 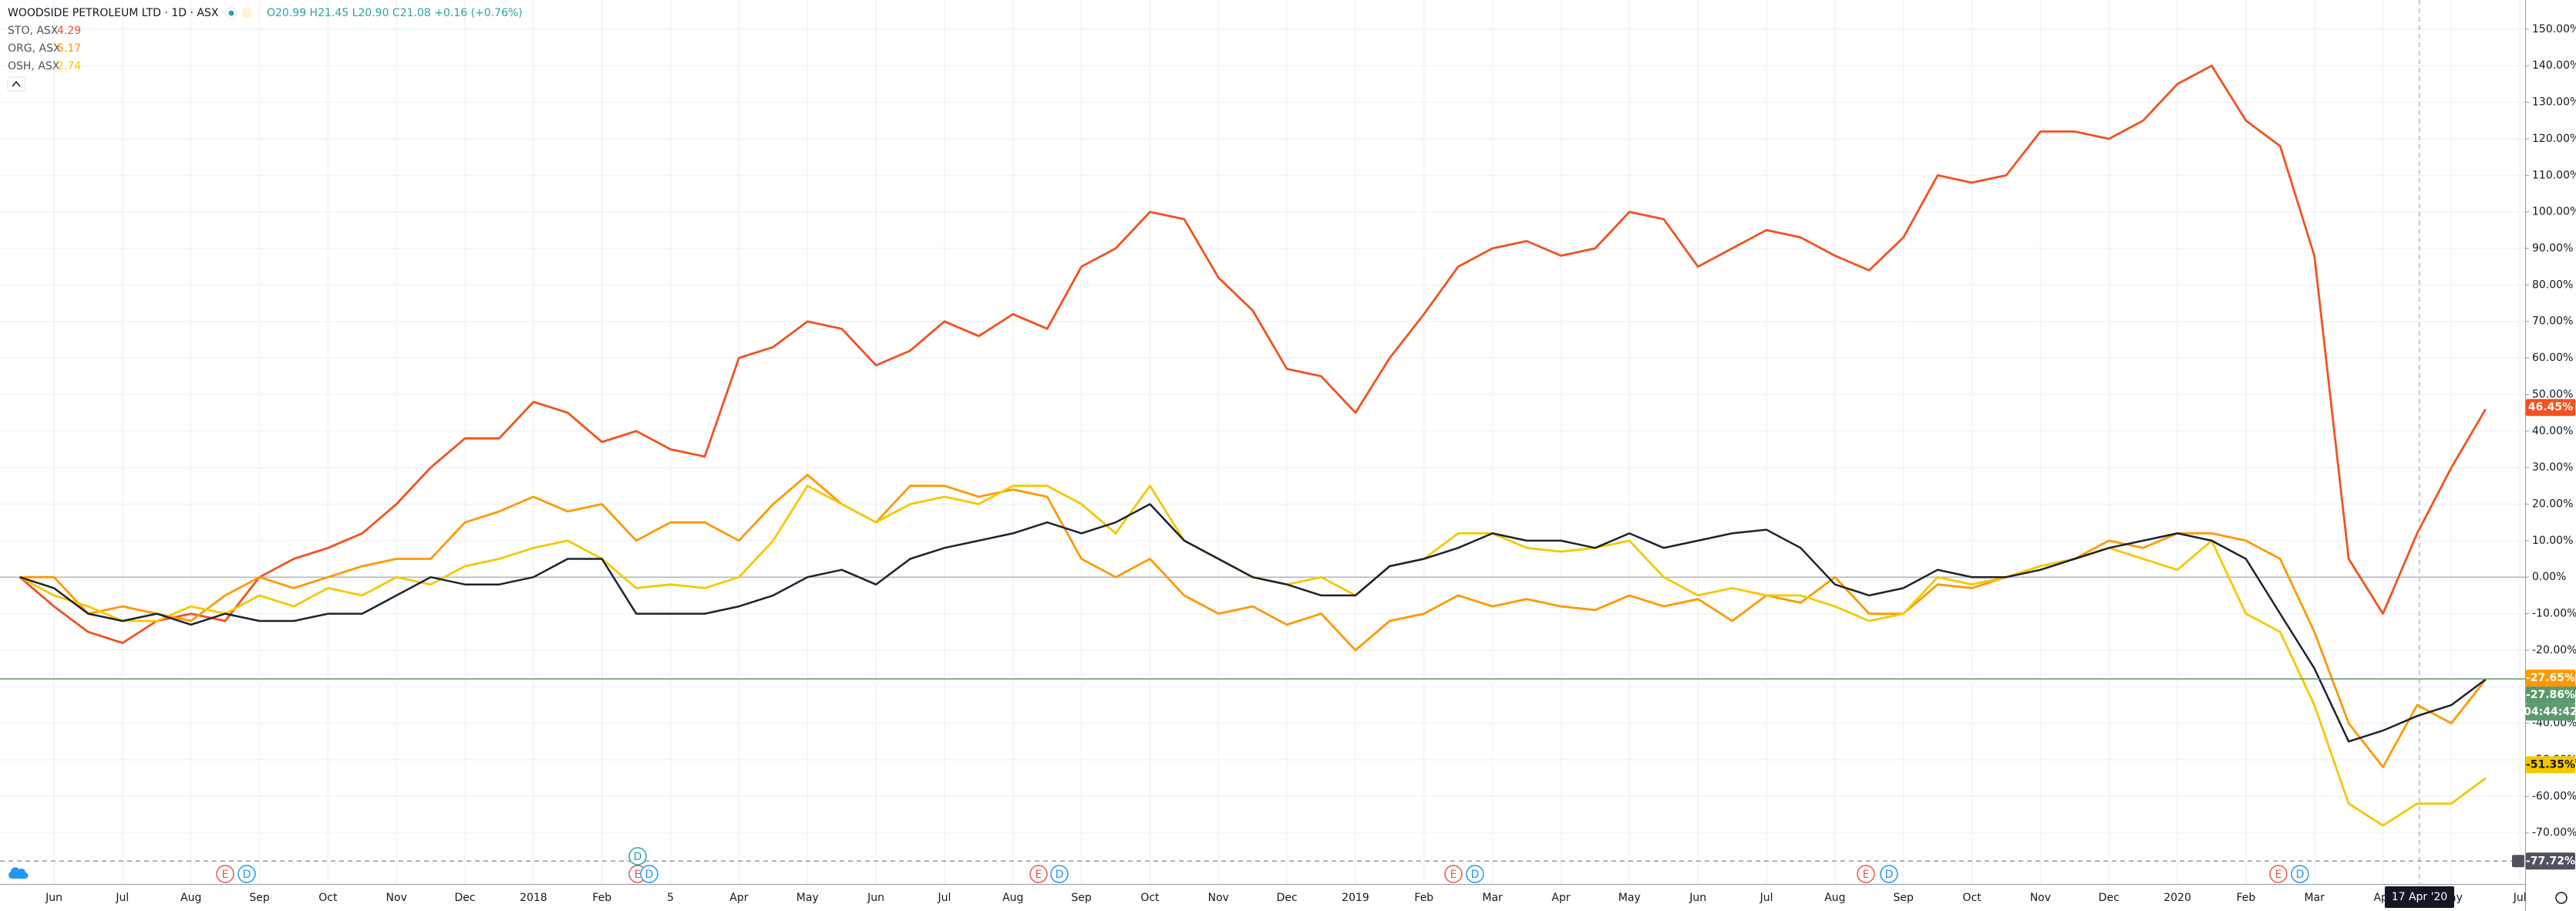 I want to click on y-tick-label: 60.00%, so click(x=2553, y=358).